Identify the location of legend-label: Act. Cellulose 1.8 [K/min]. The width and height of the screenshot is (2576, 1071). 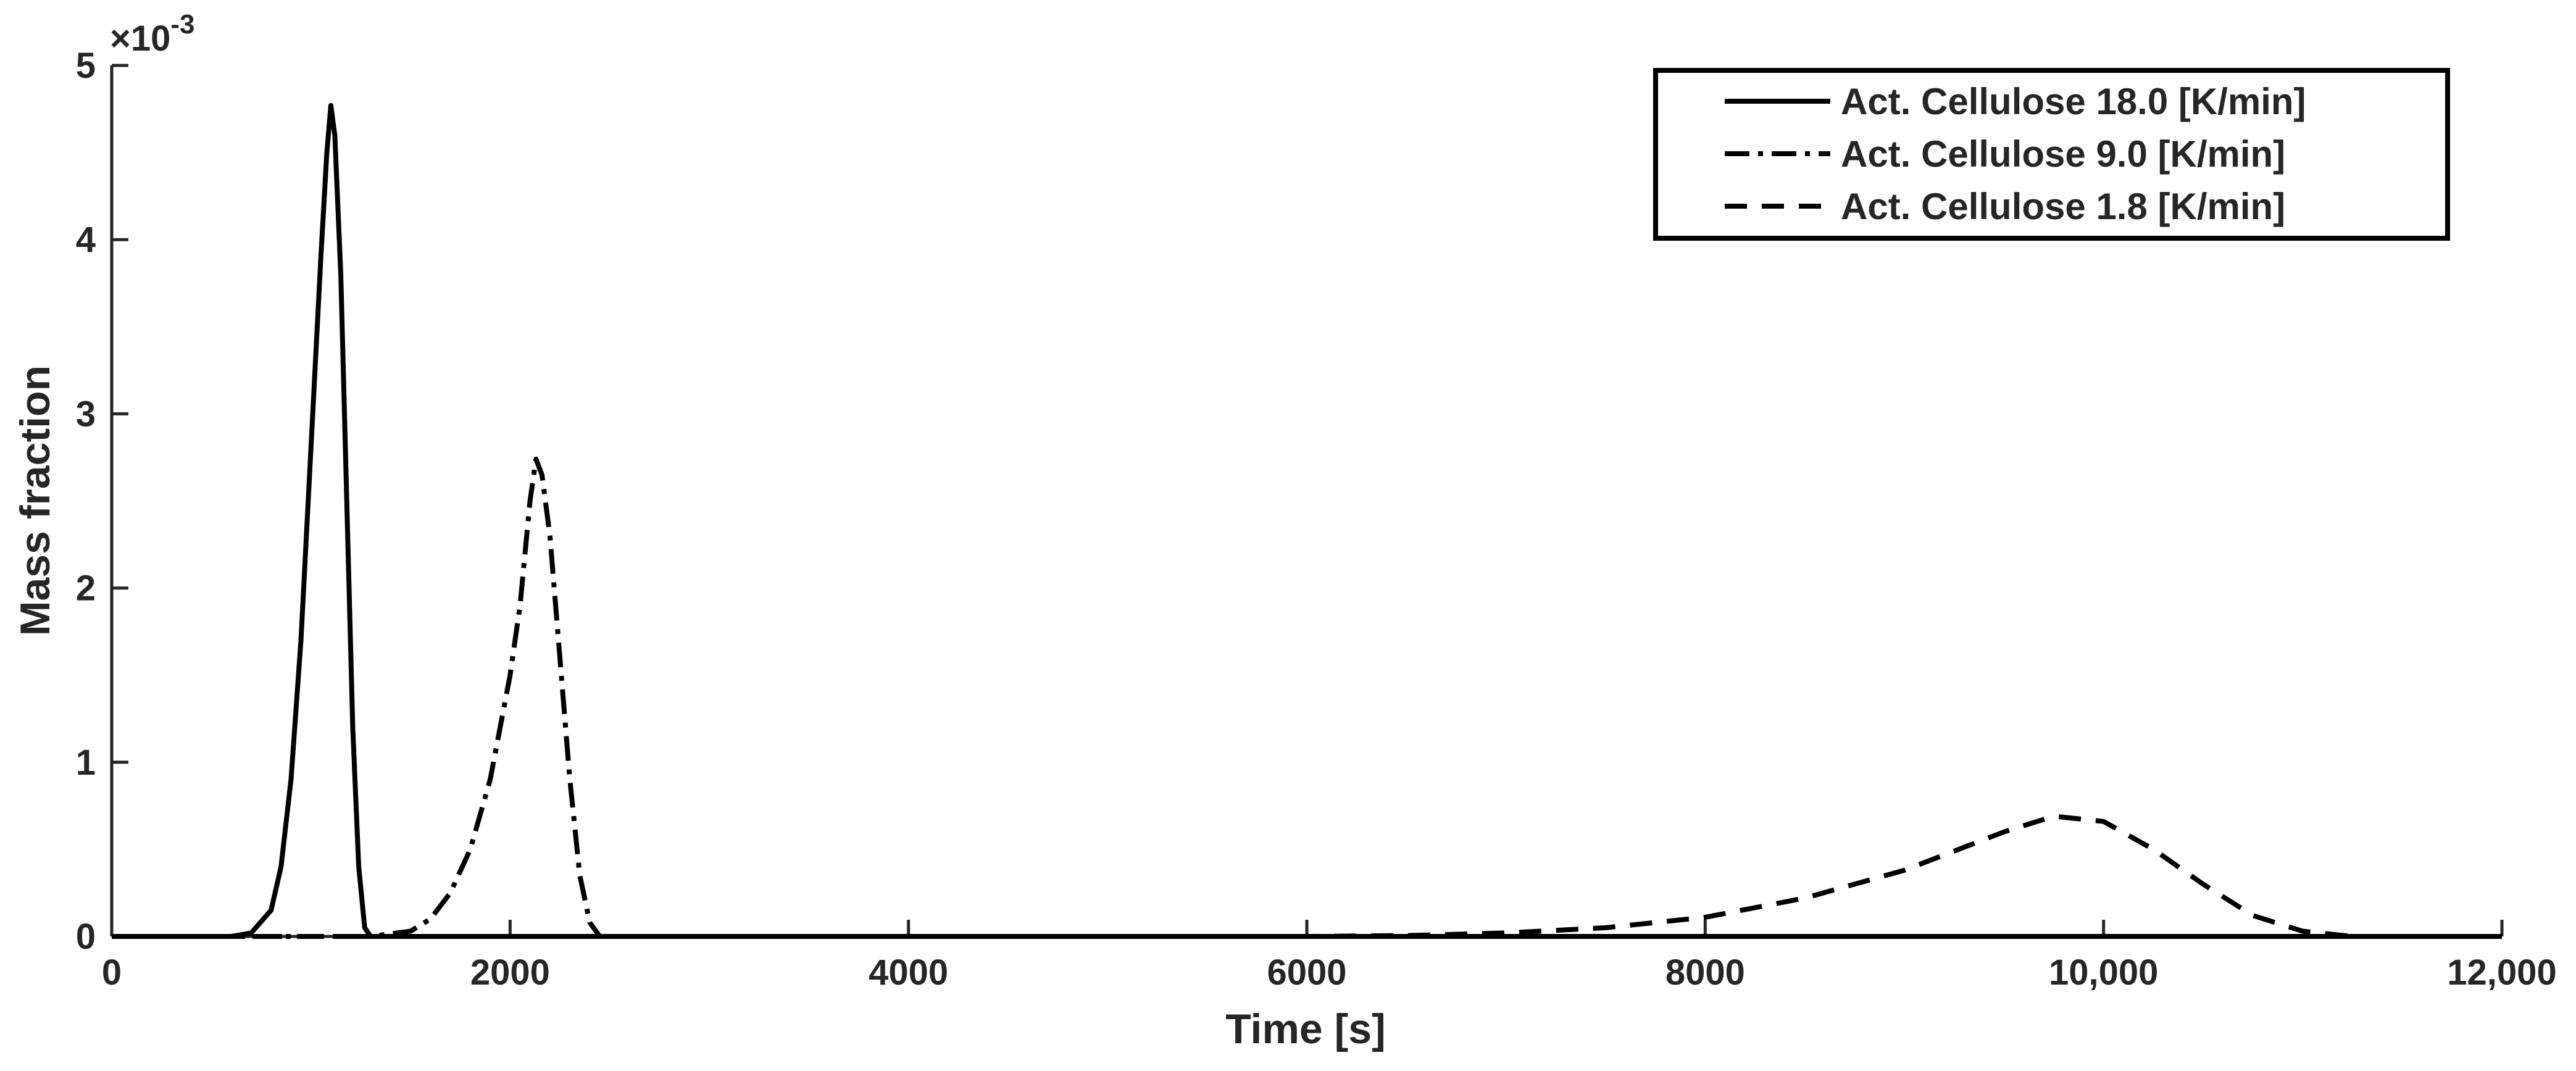
(2063, 206).